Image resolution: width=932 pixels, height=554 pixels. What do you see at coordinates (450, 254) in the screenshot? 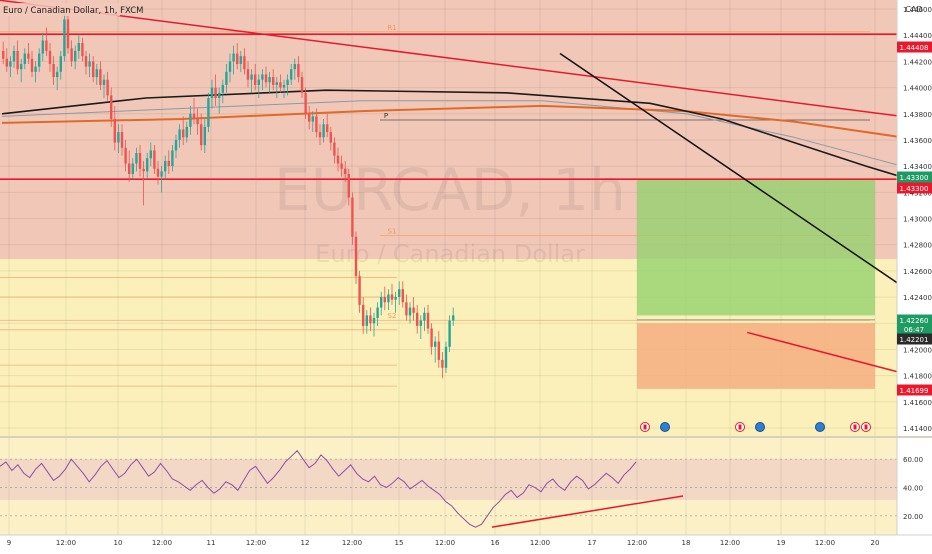
I see `watermark-name: Euro / Canadian Dollar` at bounding box center [450, 254].